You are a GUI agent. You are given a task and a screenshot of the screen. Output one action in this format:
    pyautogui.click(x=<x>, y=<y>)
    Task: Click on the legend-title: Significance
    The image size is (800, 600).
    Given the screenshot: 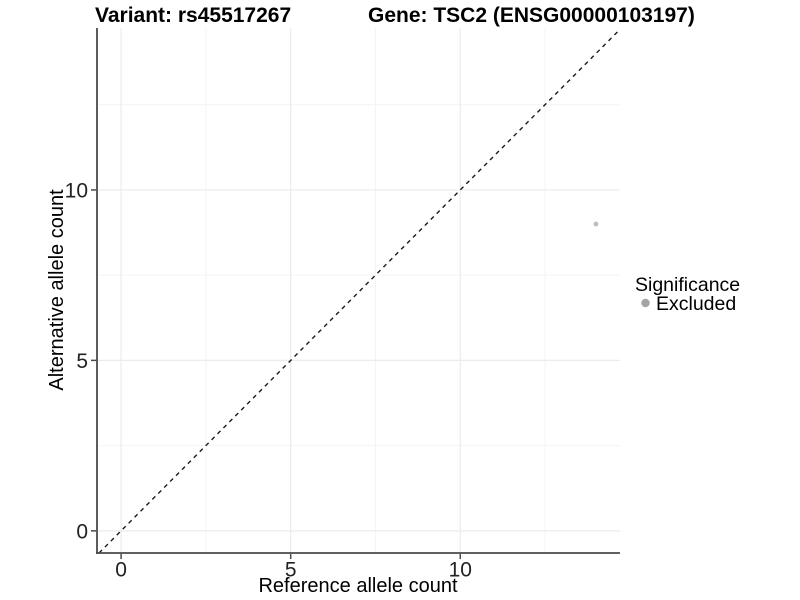 What is the action you would take?
    pyautogui.click(x=687, y=285)
    